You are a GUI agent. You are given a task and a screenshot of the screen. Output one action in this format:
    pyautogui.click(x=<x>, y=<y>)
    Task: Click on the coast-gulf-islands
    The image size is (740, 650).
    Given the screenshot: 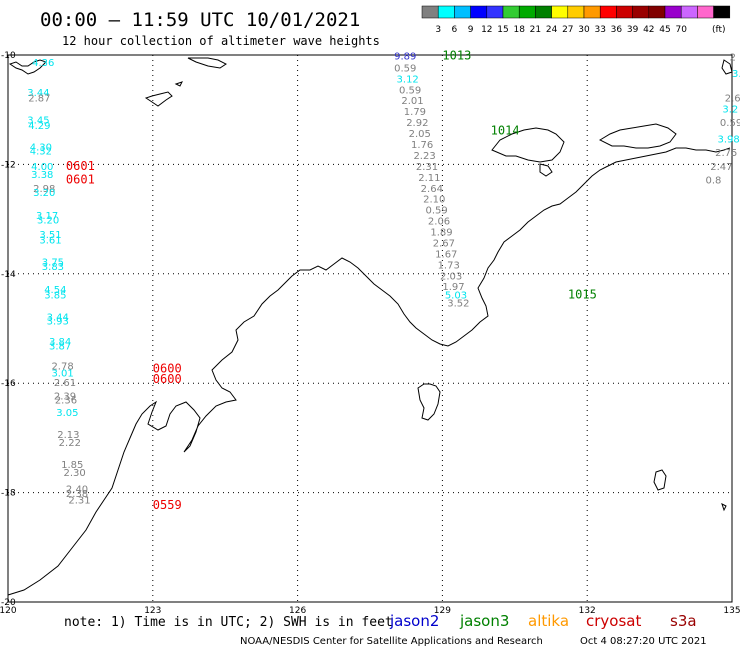 What is the action you would take?
    pyautogui.click(x=429, y=402)
    